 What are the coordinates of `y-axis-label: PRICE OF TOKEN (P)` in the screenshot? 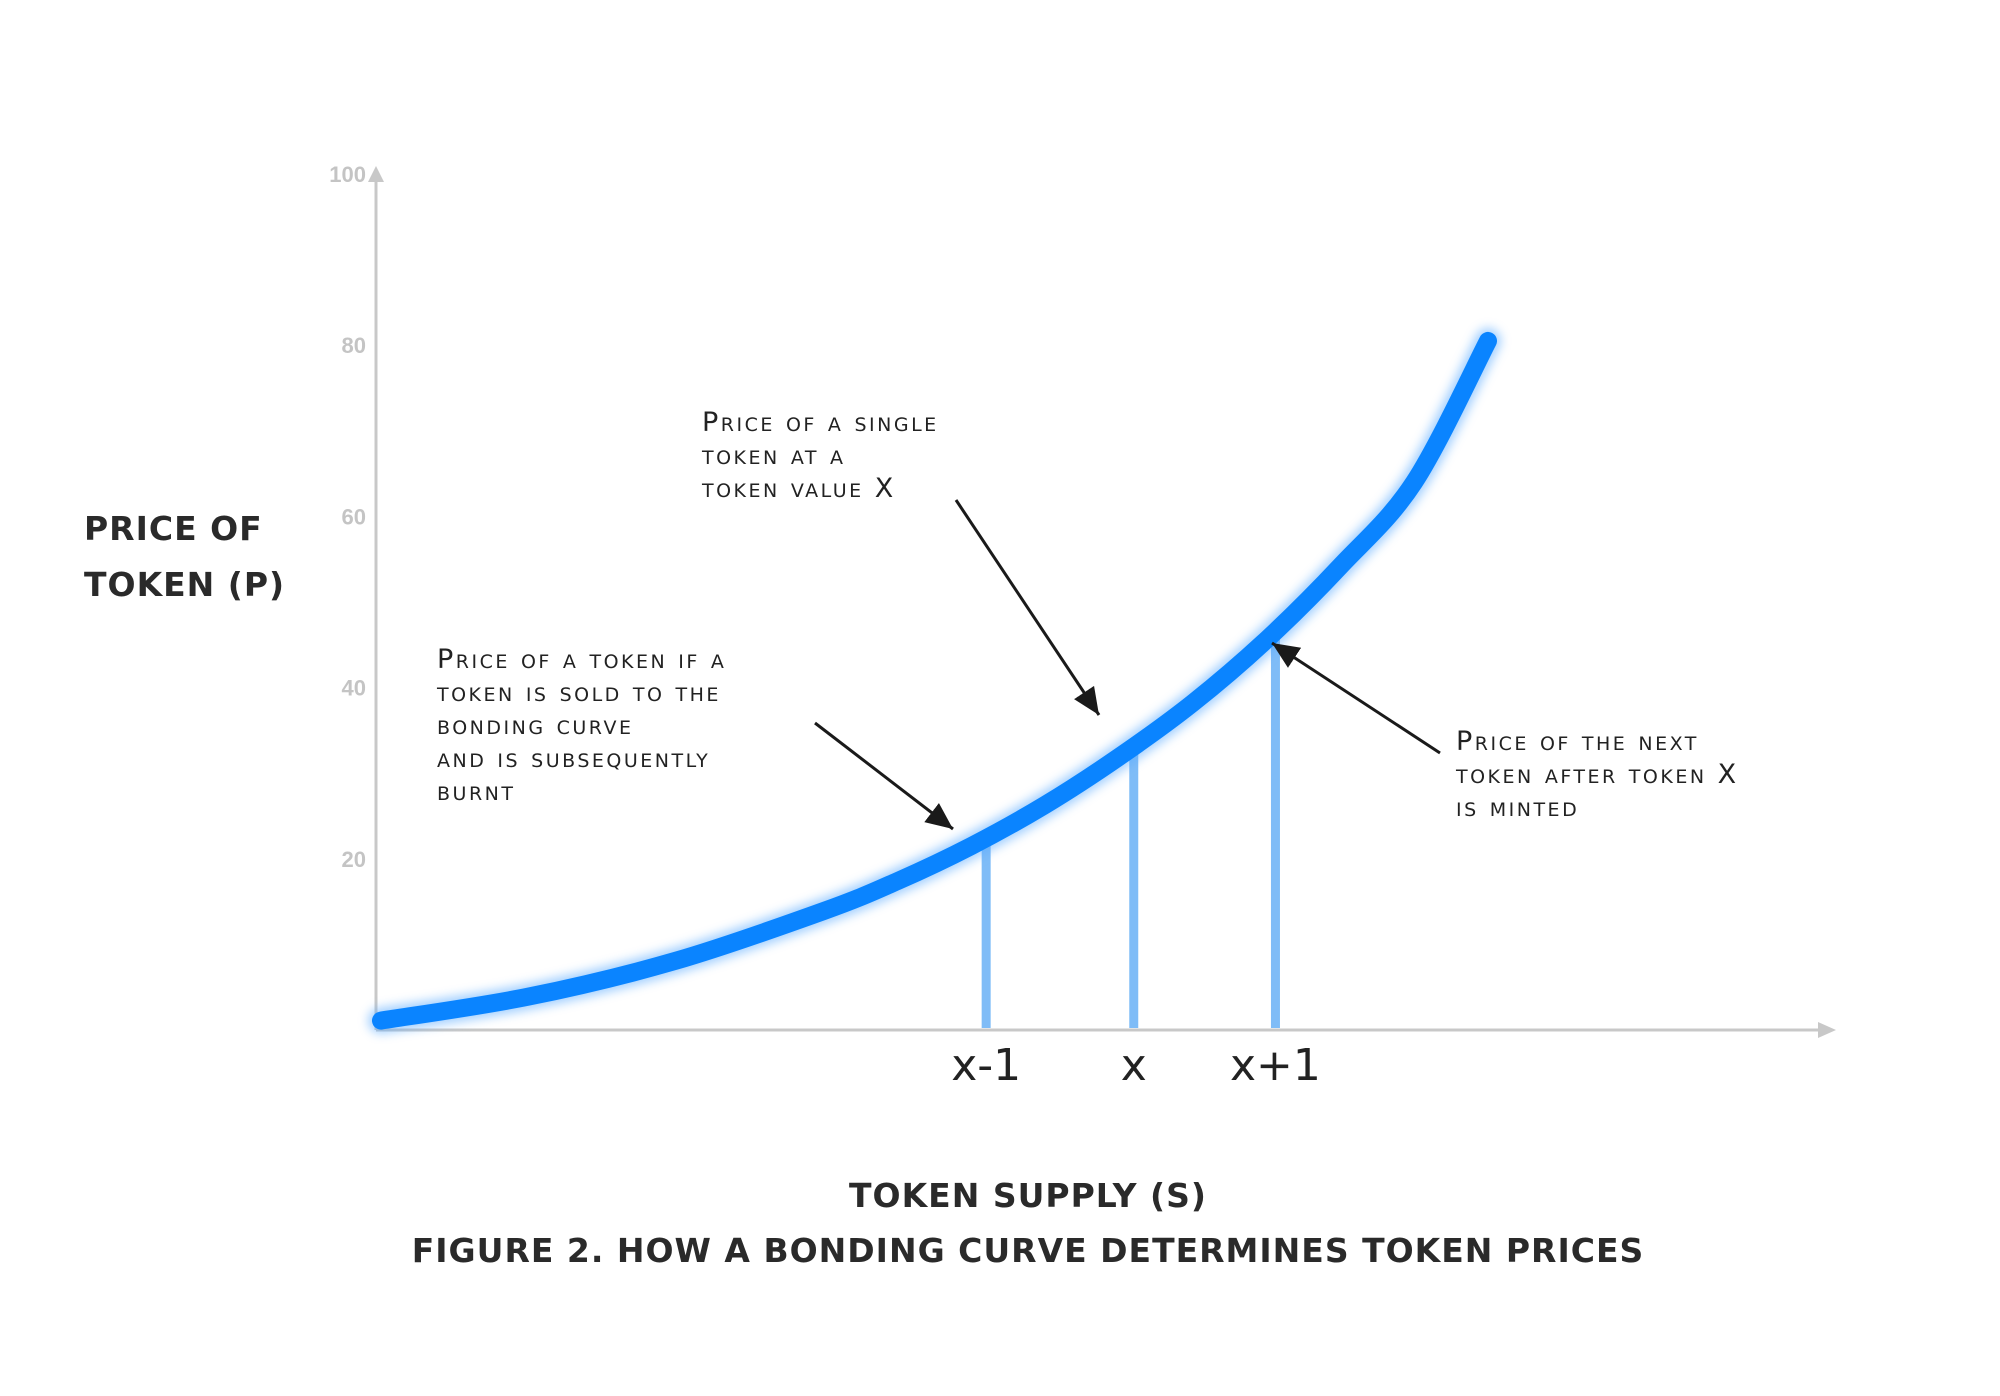 It's located at (184, 556).